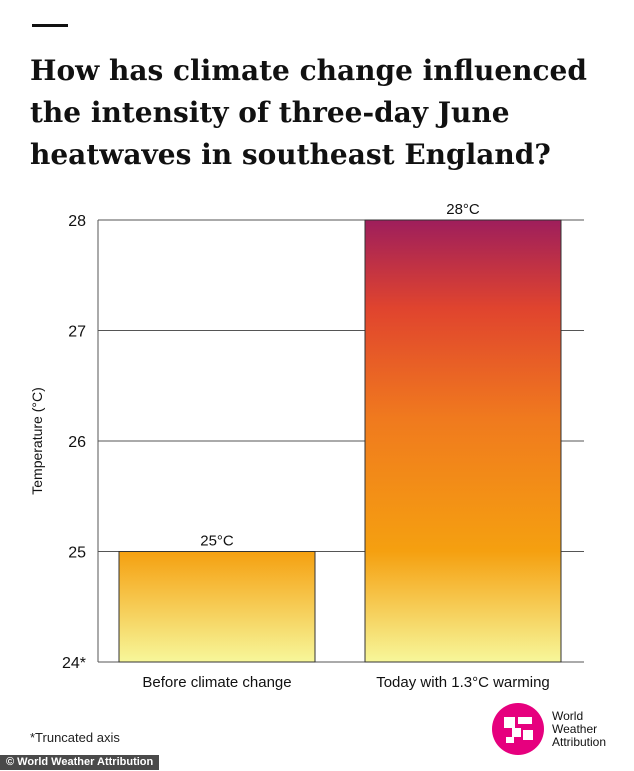  What do you see at coordinates (575, 728) in the screenshot?
I see `logo-line-2: Weather` at bounding box center [575, 728].